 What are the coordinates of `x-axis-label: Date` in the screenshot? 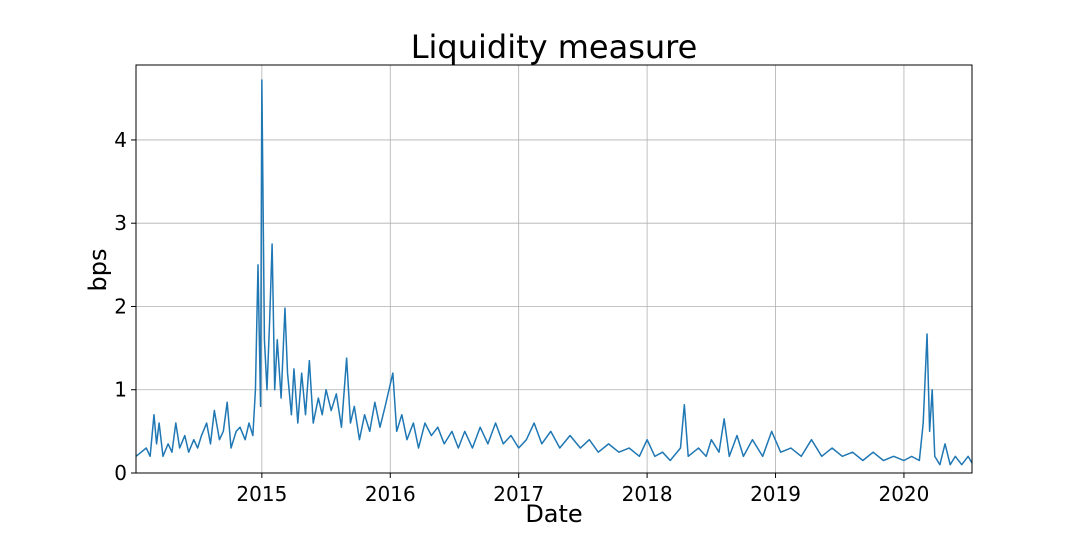 It's located at (553, 514).